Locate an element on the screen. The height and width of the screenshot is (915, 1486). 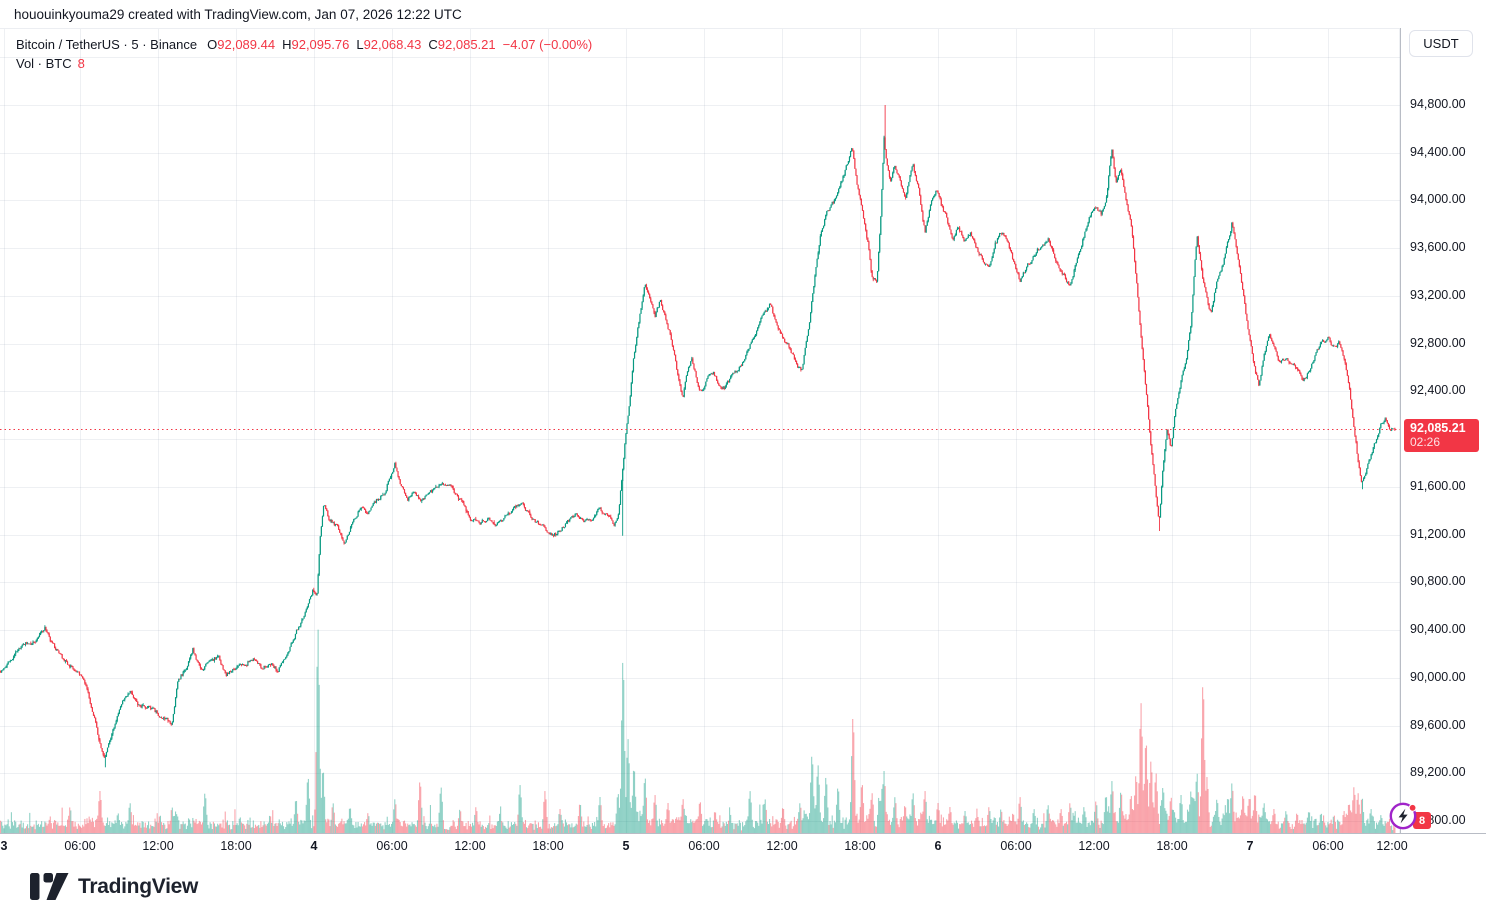
current-price-value: 92,085.21 is located at coordinates (1438, 427).